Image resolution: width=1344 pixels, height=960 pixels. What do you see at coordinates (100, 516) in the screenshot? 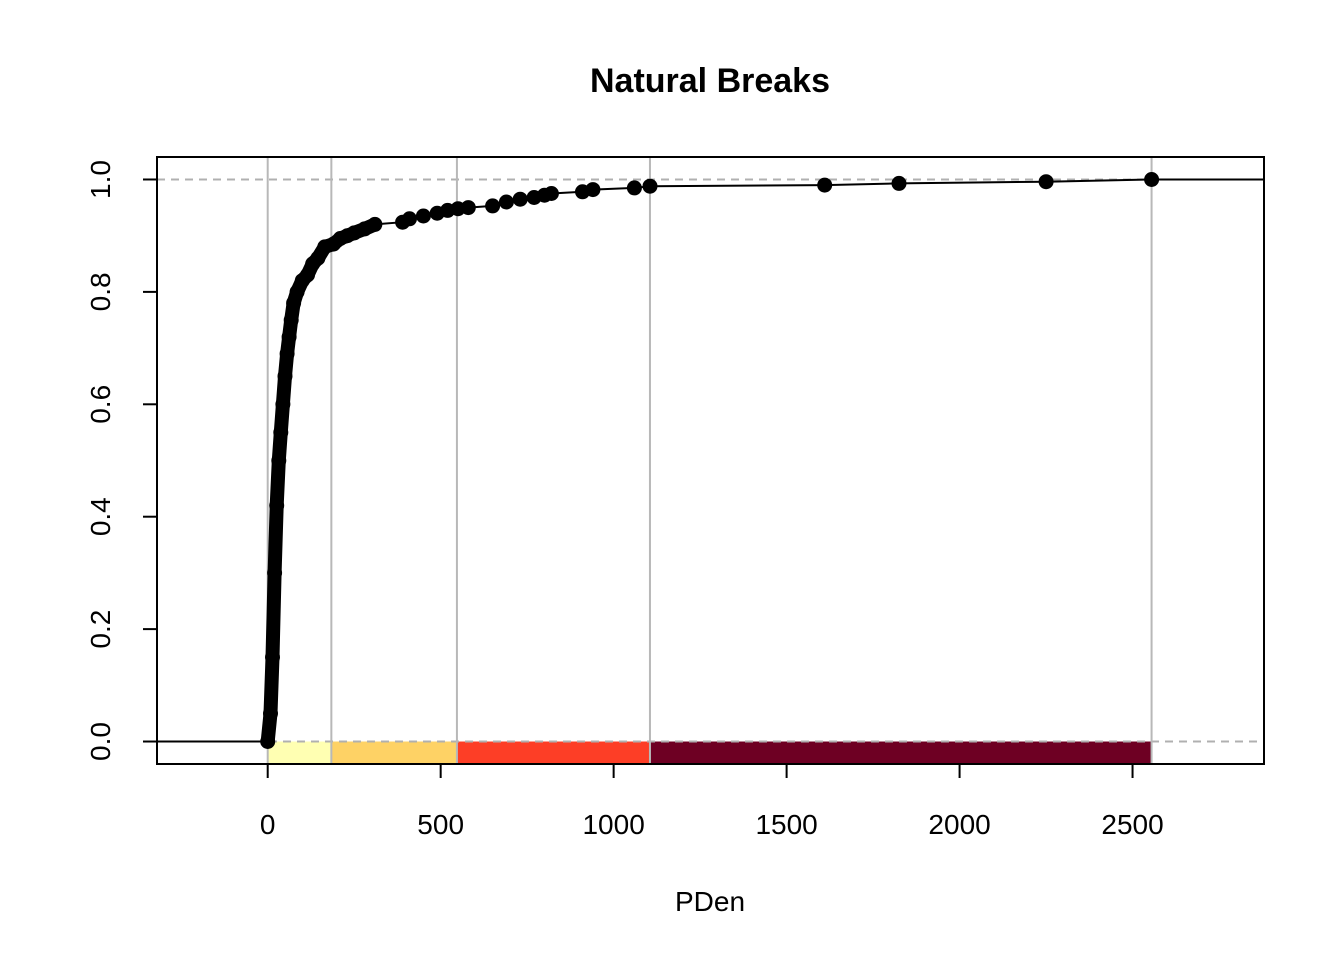
I see `y-tick-label-2: 0.4` at bounding box center [100, 516].